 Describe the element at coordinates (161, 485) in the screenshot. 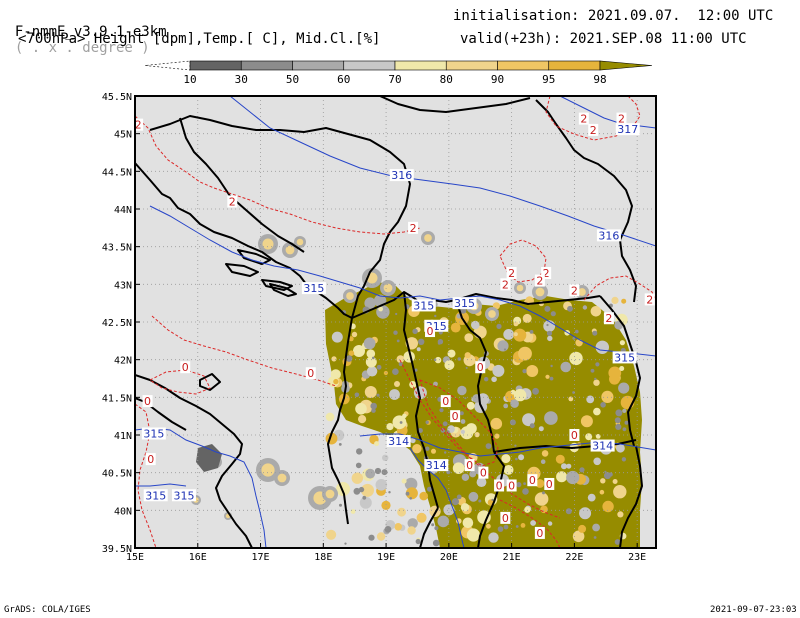

I see `height-contour-315-sw` at that location.